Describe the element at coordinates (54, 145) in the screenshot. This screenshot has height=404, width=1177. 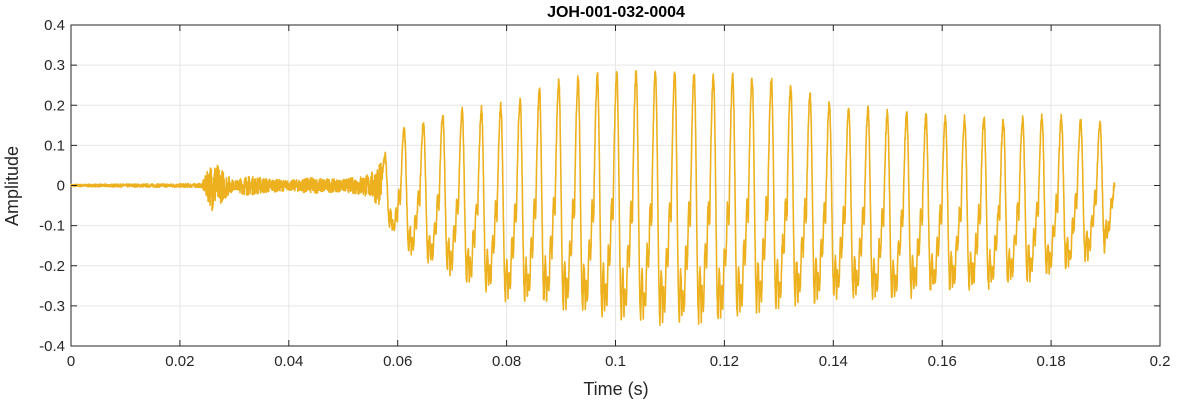
I see `y-tick-label: 0.1` at that location.